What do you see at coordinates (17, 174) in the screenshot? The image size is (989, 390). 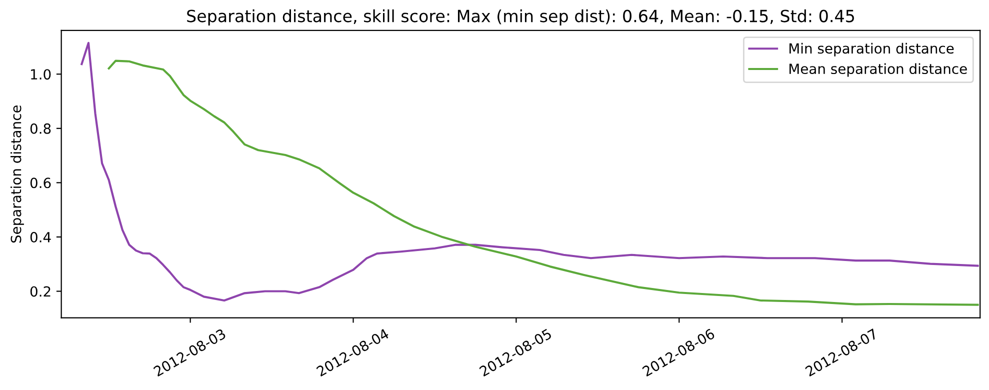 I see `y-axis-title: Separation distance` at bounding box center [17, 174].